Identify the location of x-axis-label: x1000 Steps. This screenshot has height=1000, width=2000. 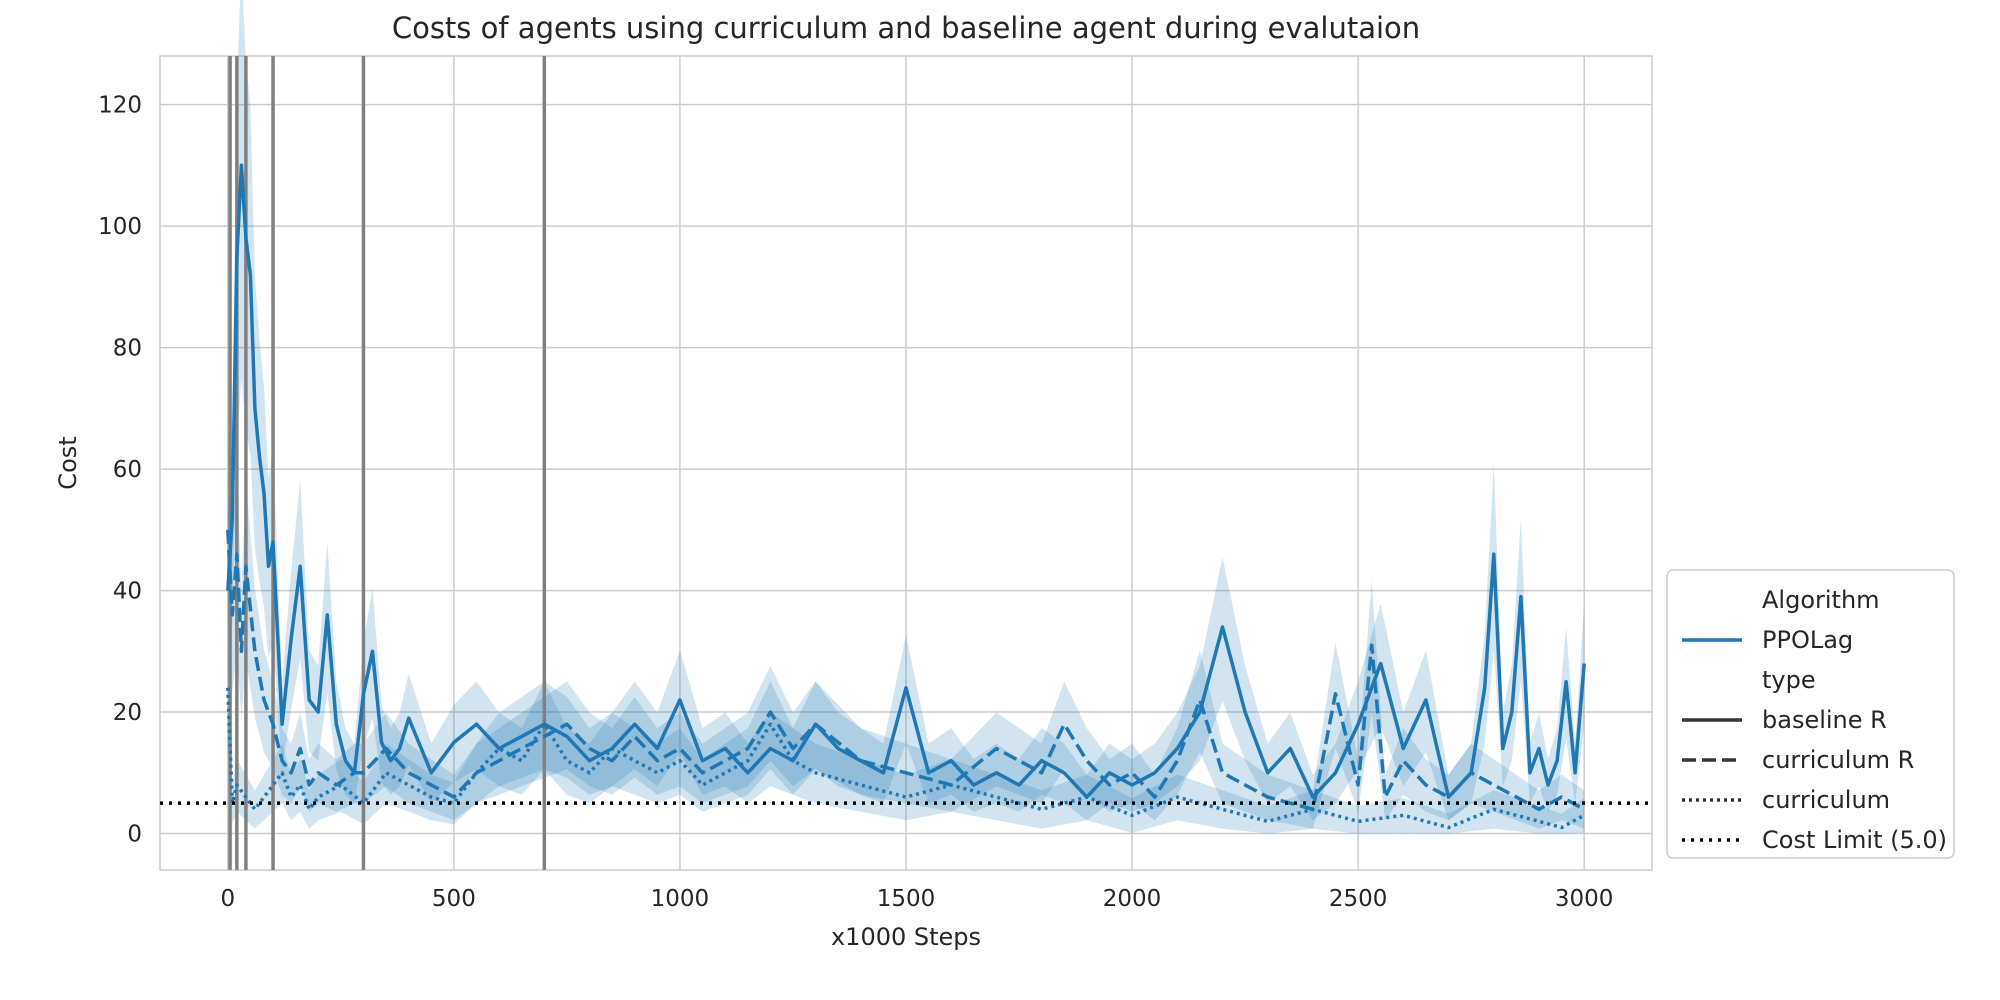
(906, 937).